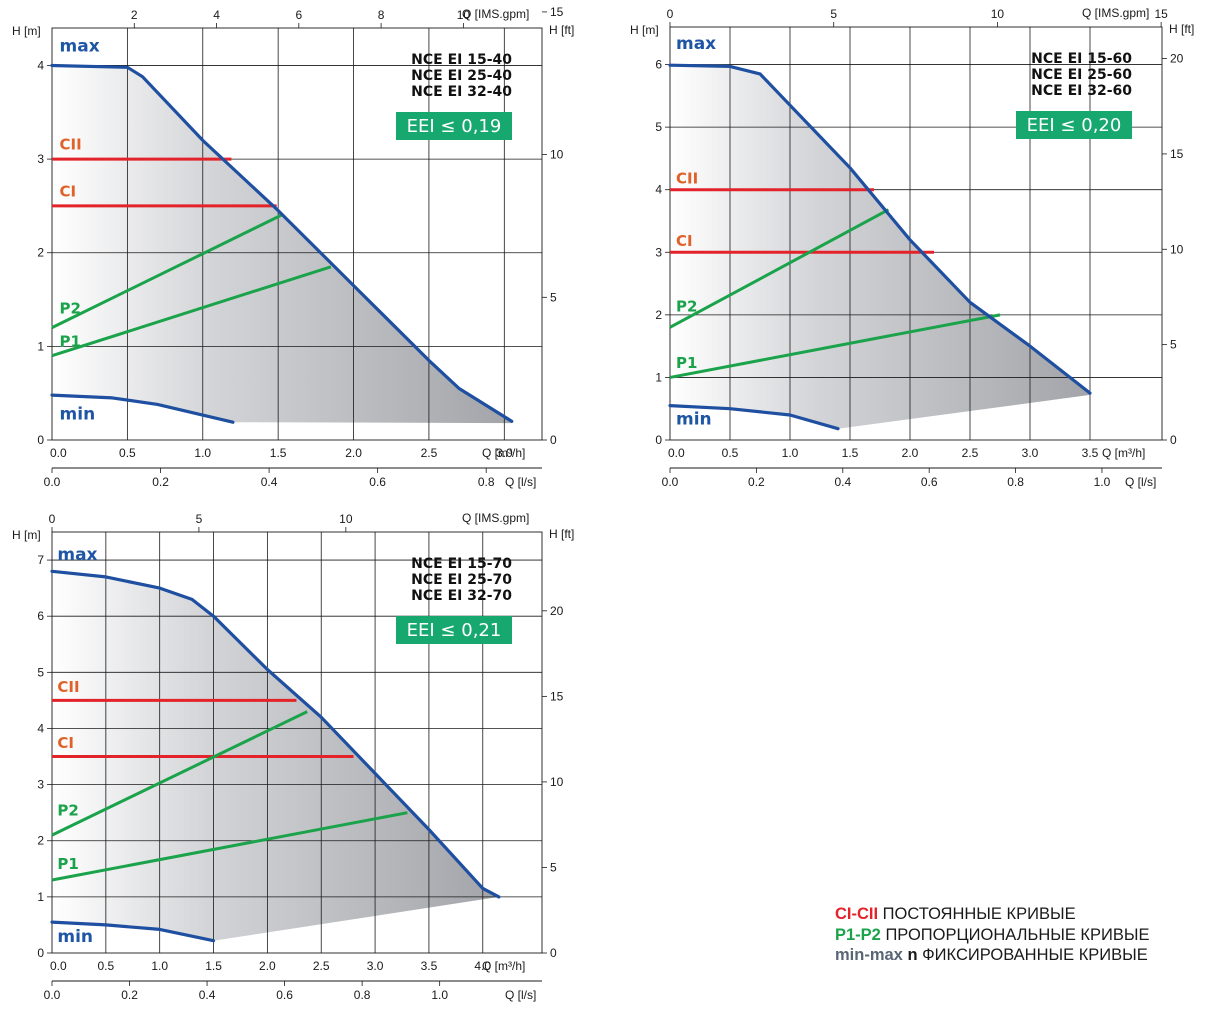 The height and width of the screenshot is (1011, 1215). What do you see at coordinates (1081, 91) in the screenshot?
I see `model-name: NCE EI 32-60` at bounding box center [1081, 91].